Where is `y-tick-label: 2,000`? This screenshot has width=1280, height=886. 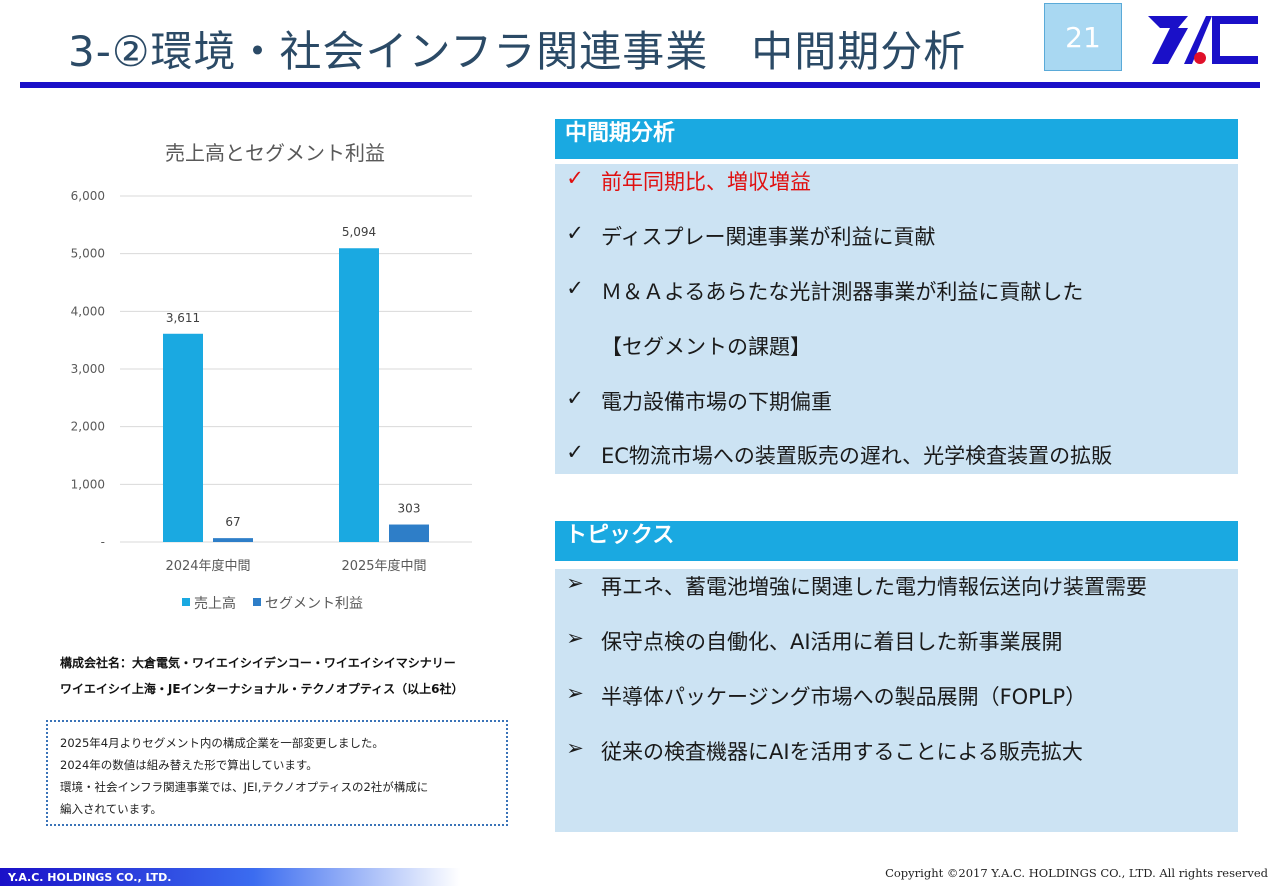 y-tick-label: 2,000 is located at coordinates (88, 427).